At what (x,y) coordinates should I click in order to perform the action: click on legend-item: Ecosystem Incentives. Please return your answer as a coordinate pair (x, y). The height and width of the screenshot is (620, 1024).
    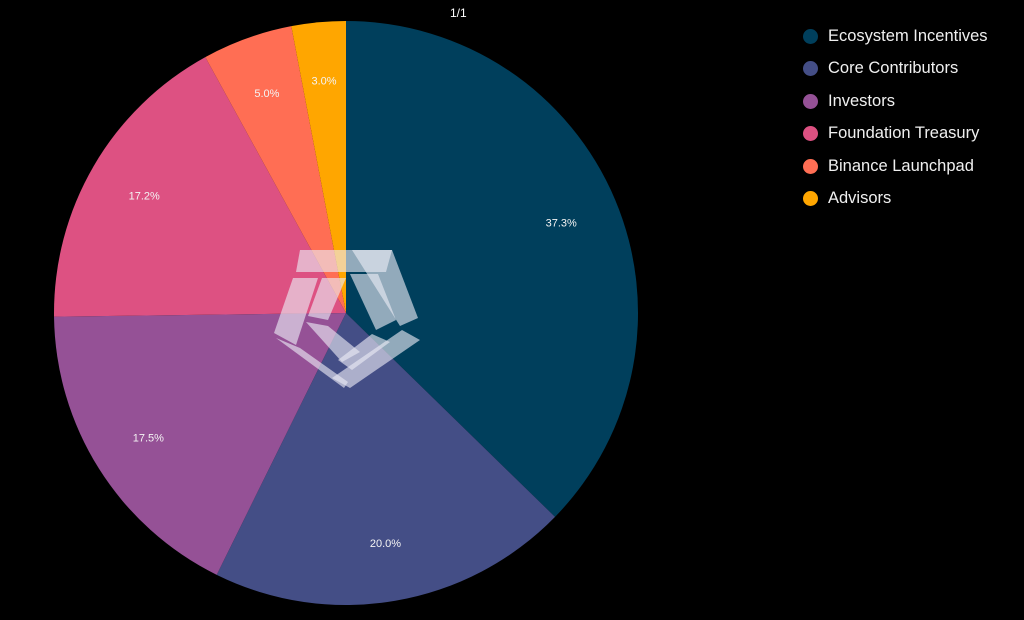
    Looking at the image, I should click on (895, 36).